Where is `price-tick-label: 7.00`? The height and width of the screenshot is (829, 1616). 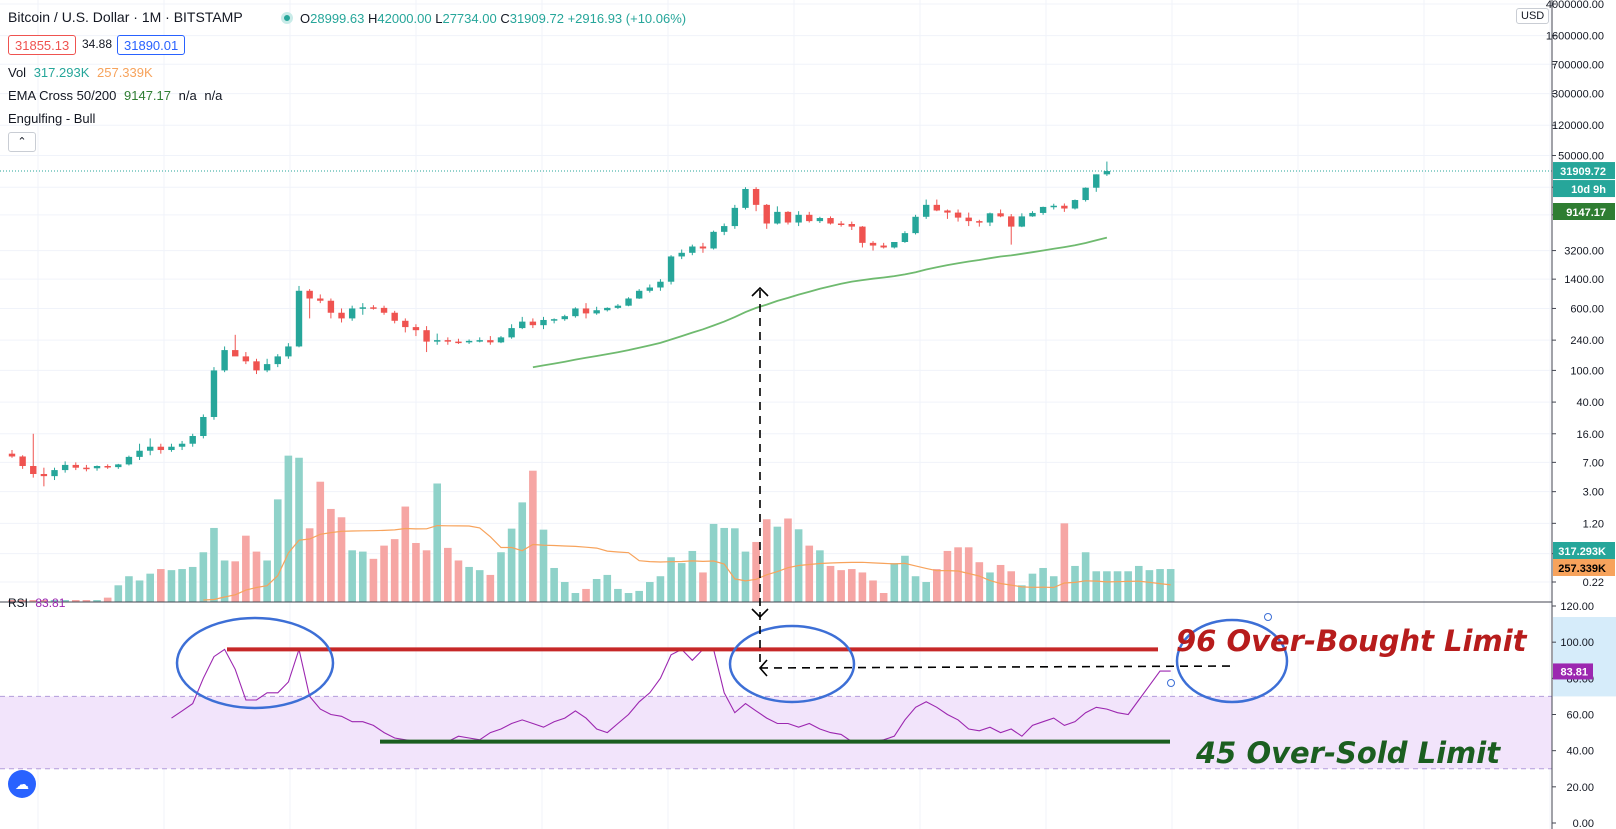 price-tick-label: 7.00 is located at coordinates (1593, 463).